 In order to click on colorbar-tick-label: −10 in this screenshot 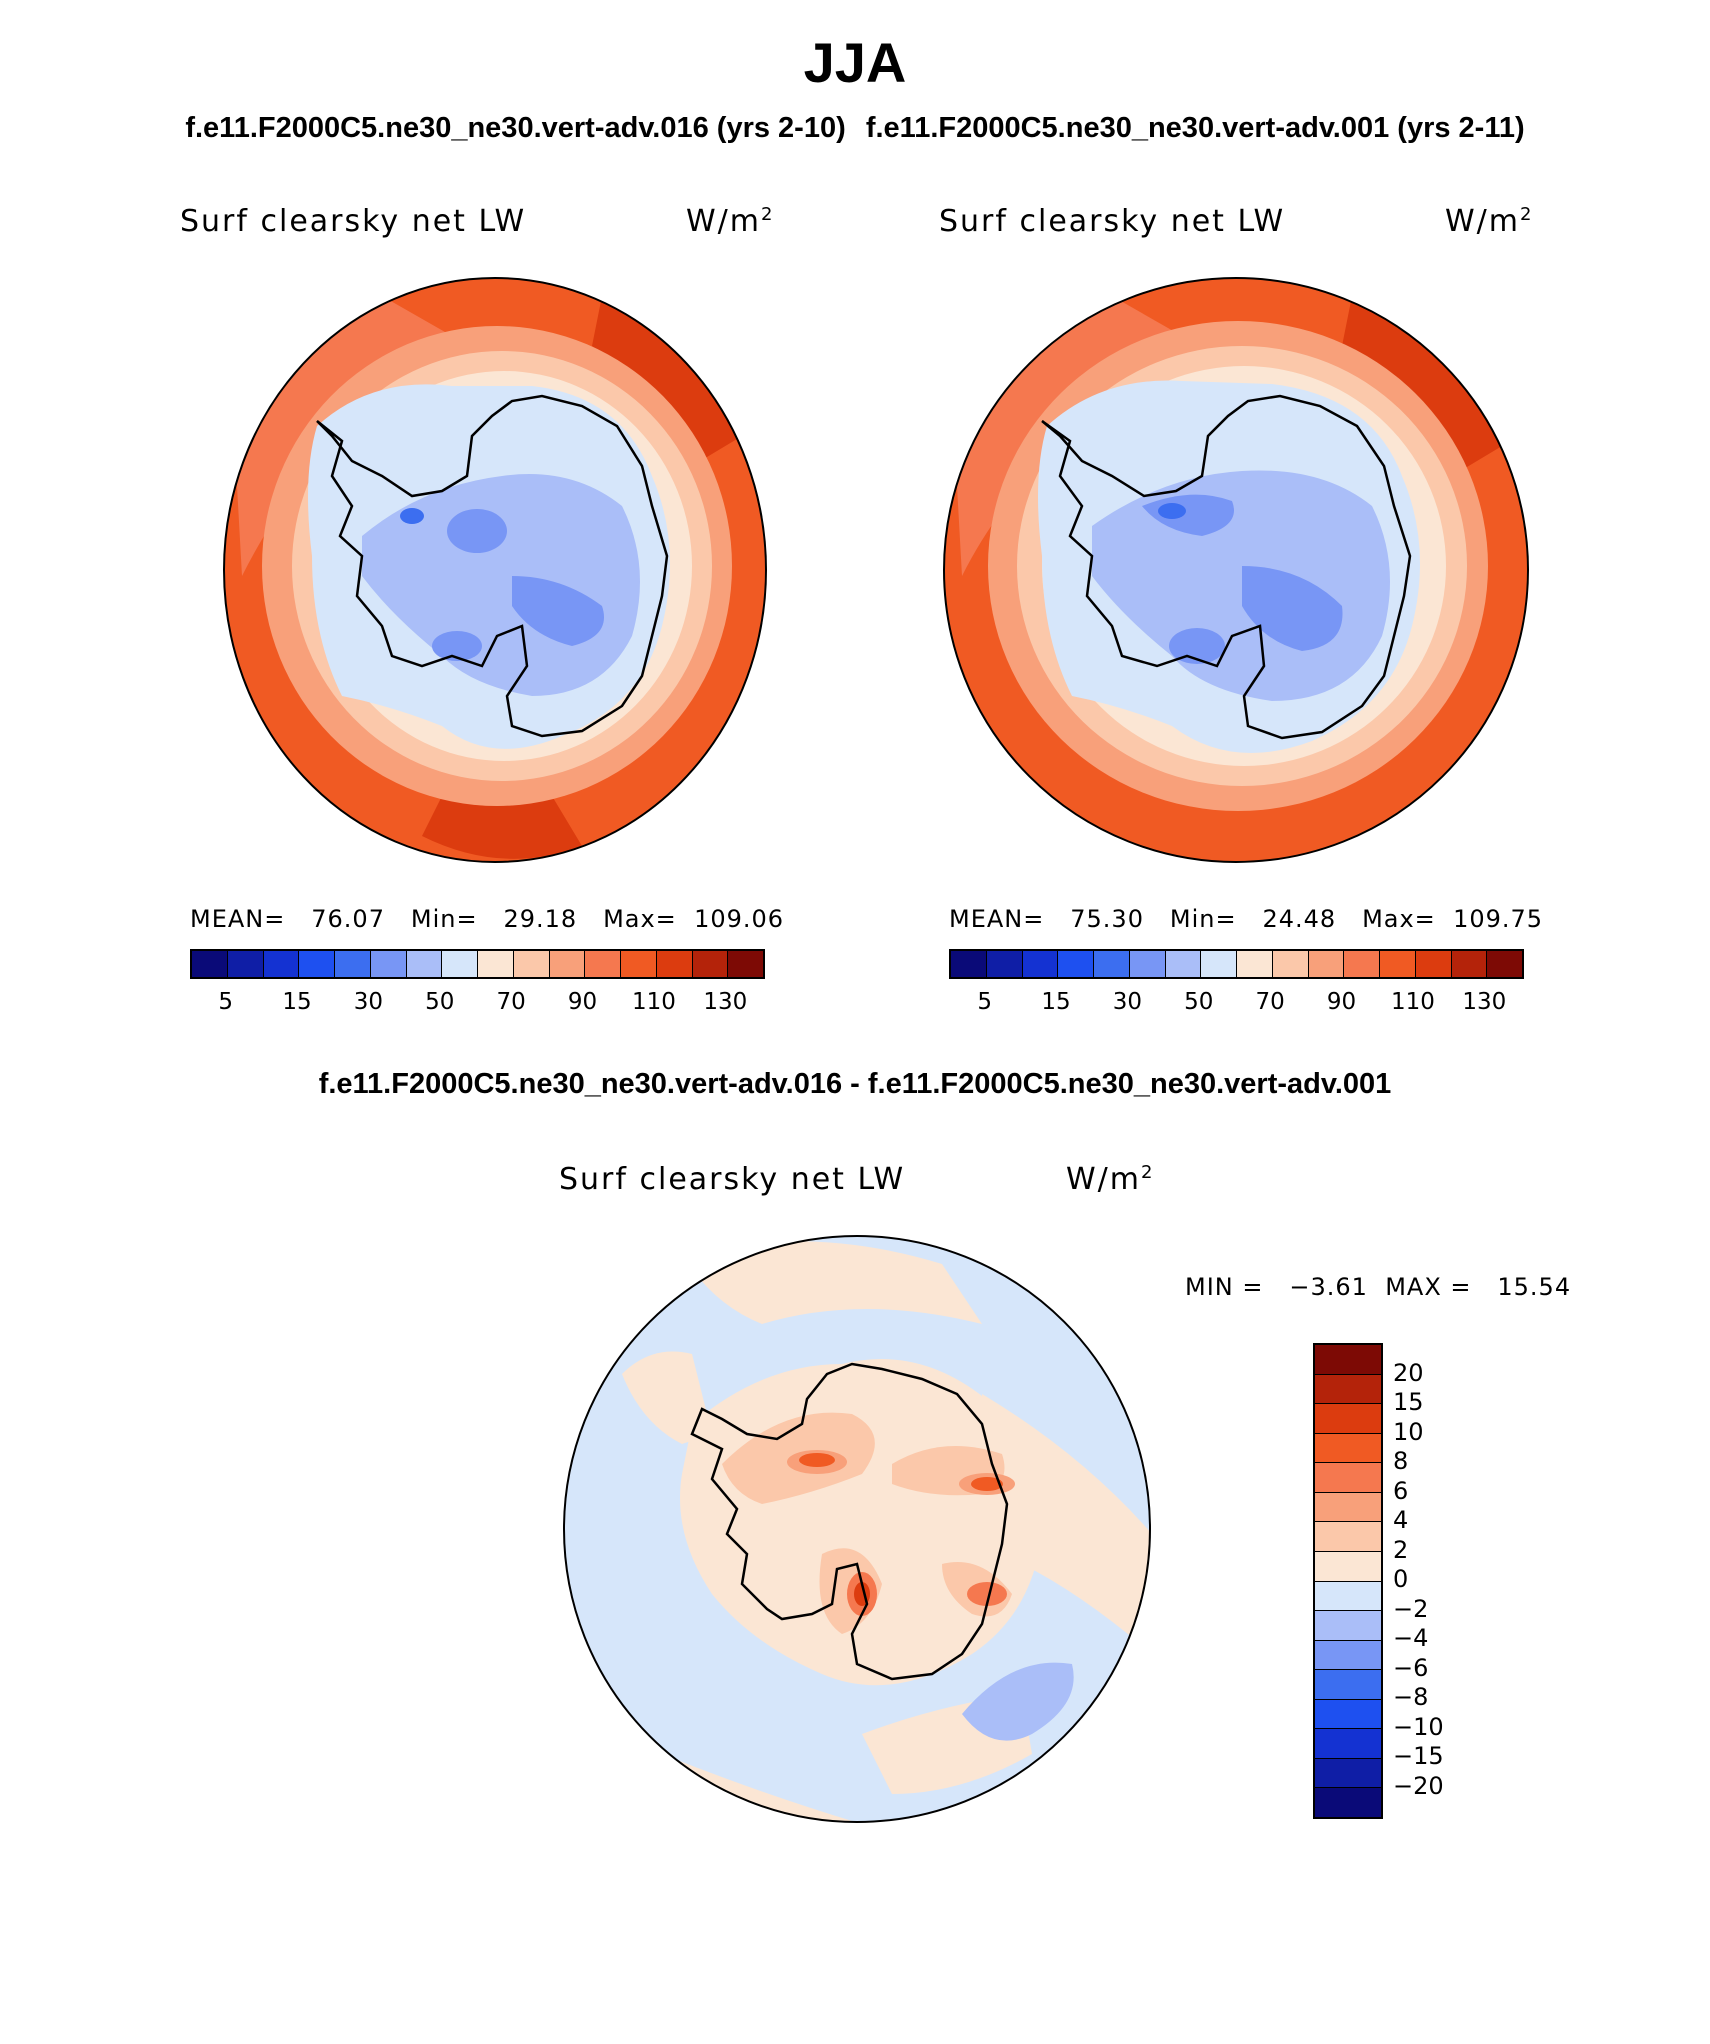, I will do `click(1418, 1726)`.